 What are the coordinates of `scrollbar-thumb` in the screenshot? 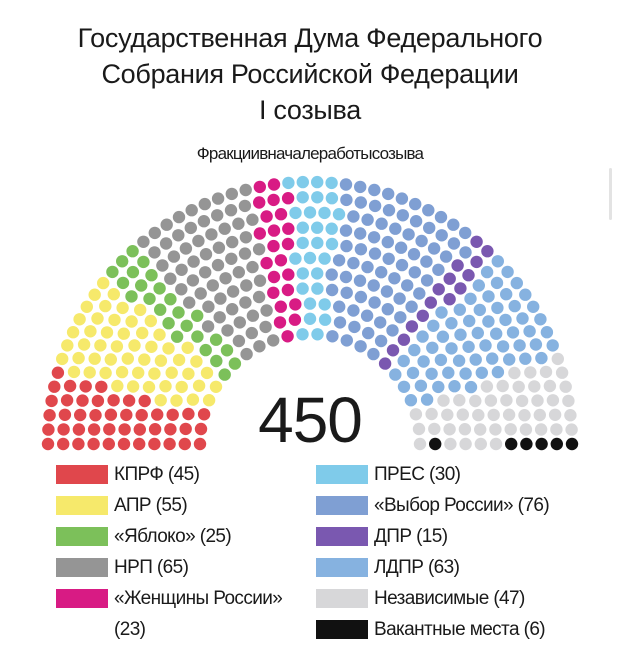 It's located at (610, 194).